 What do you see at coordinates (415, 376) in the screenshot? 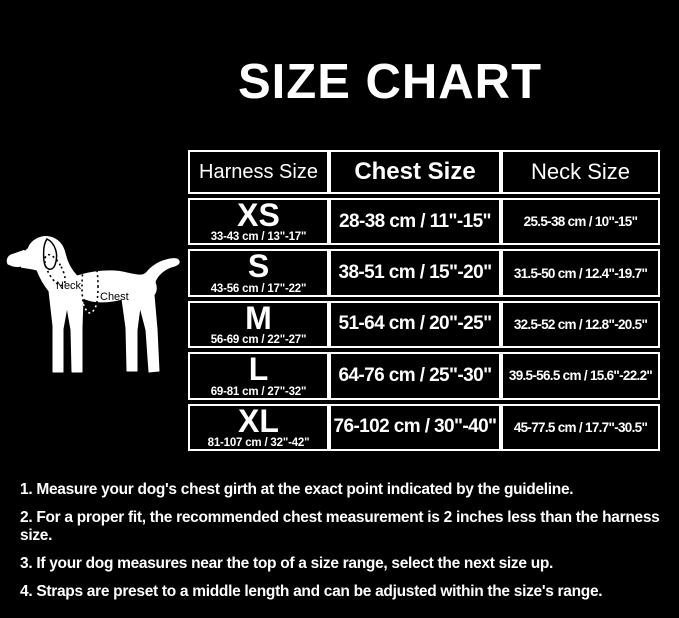
I see `chest-size-cell: 64-76 cm / 25"-30"` at bounding box center [415, 376].